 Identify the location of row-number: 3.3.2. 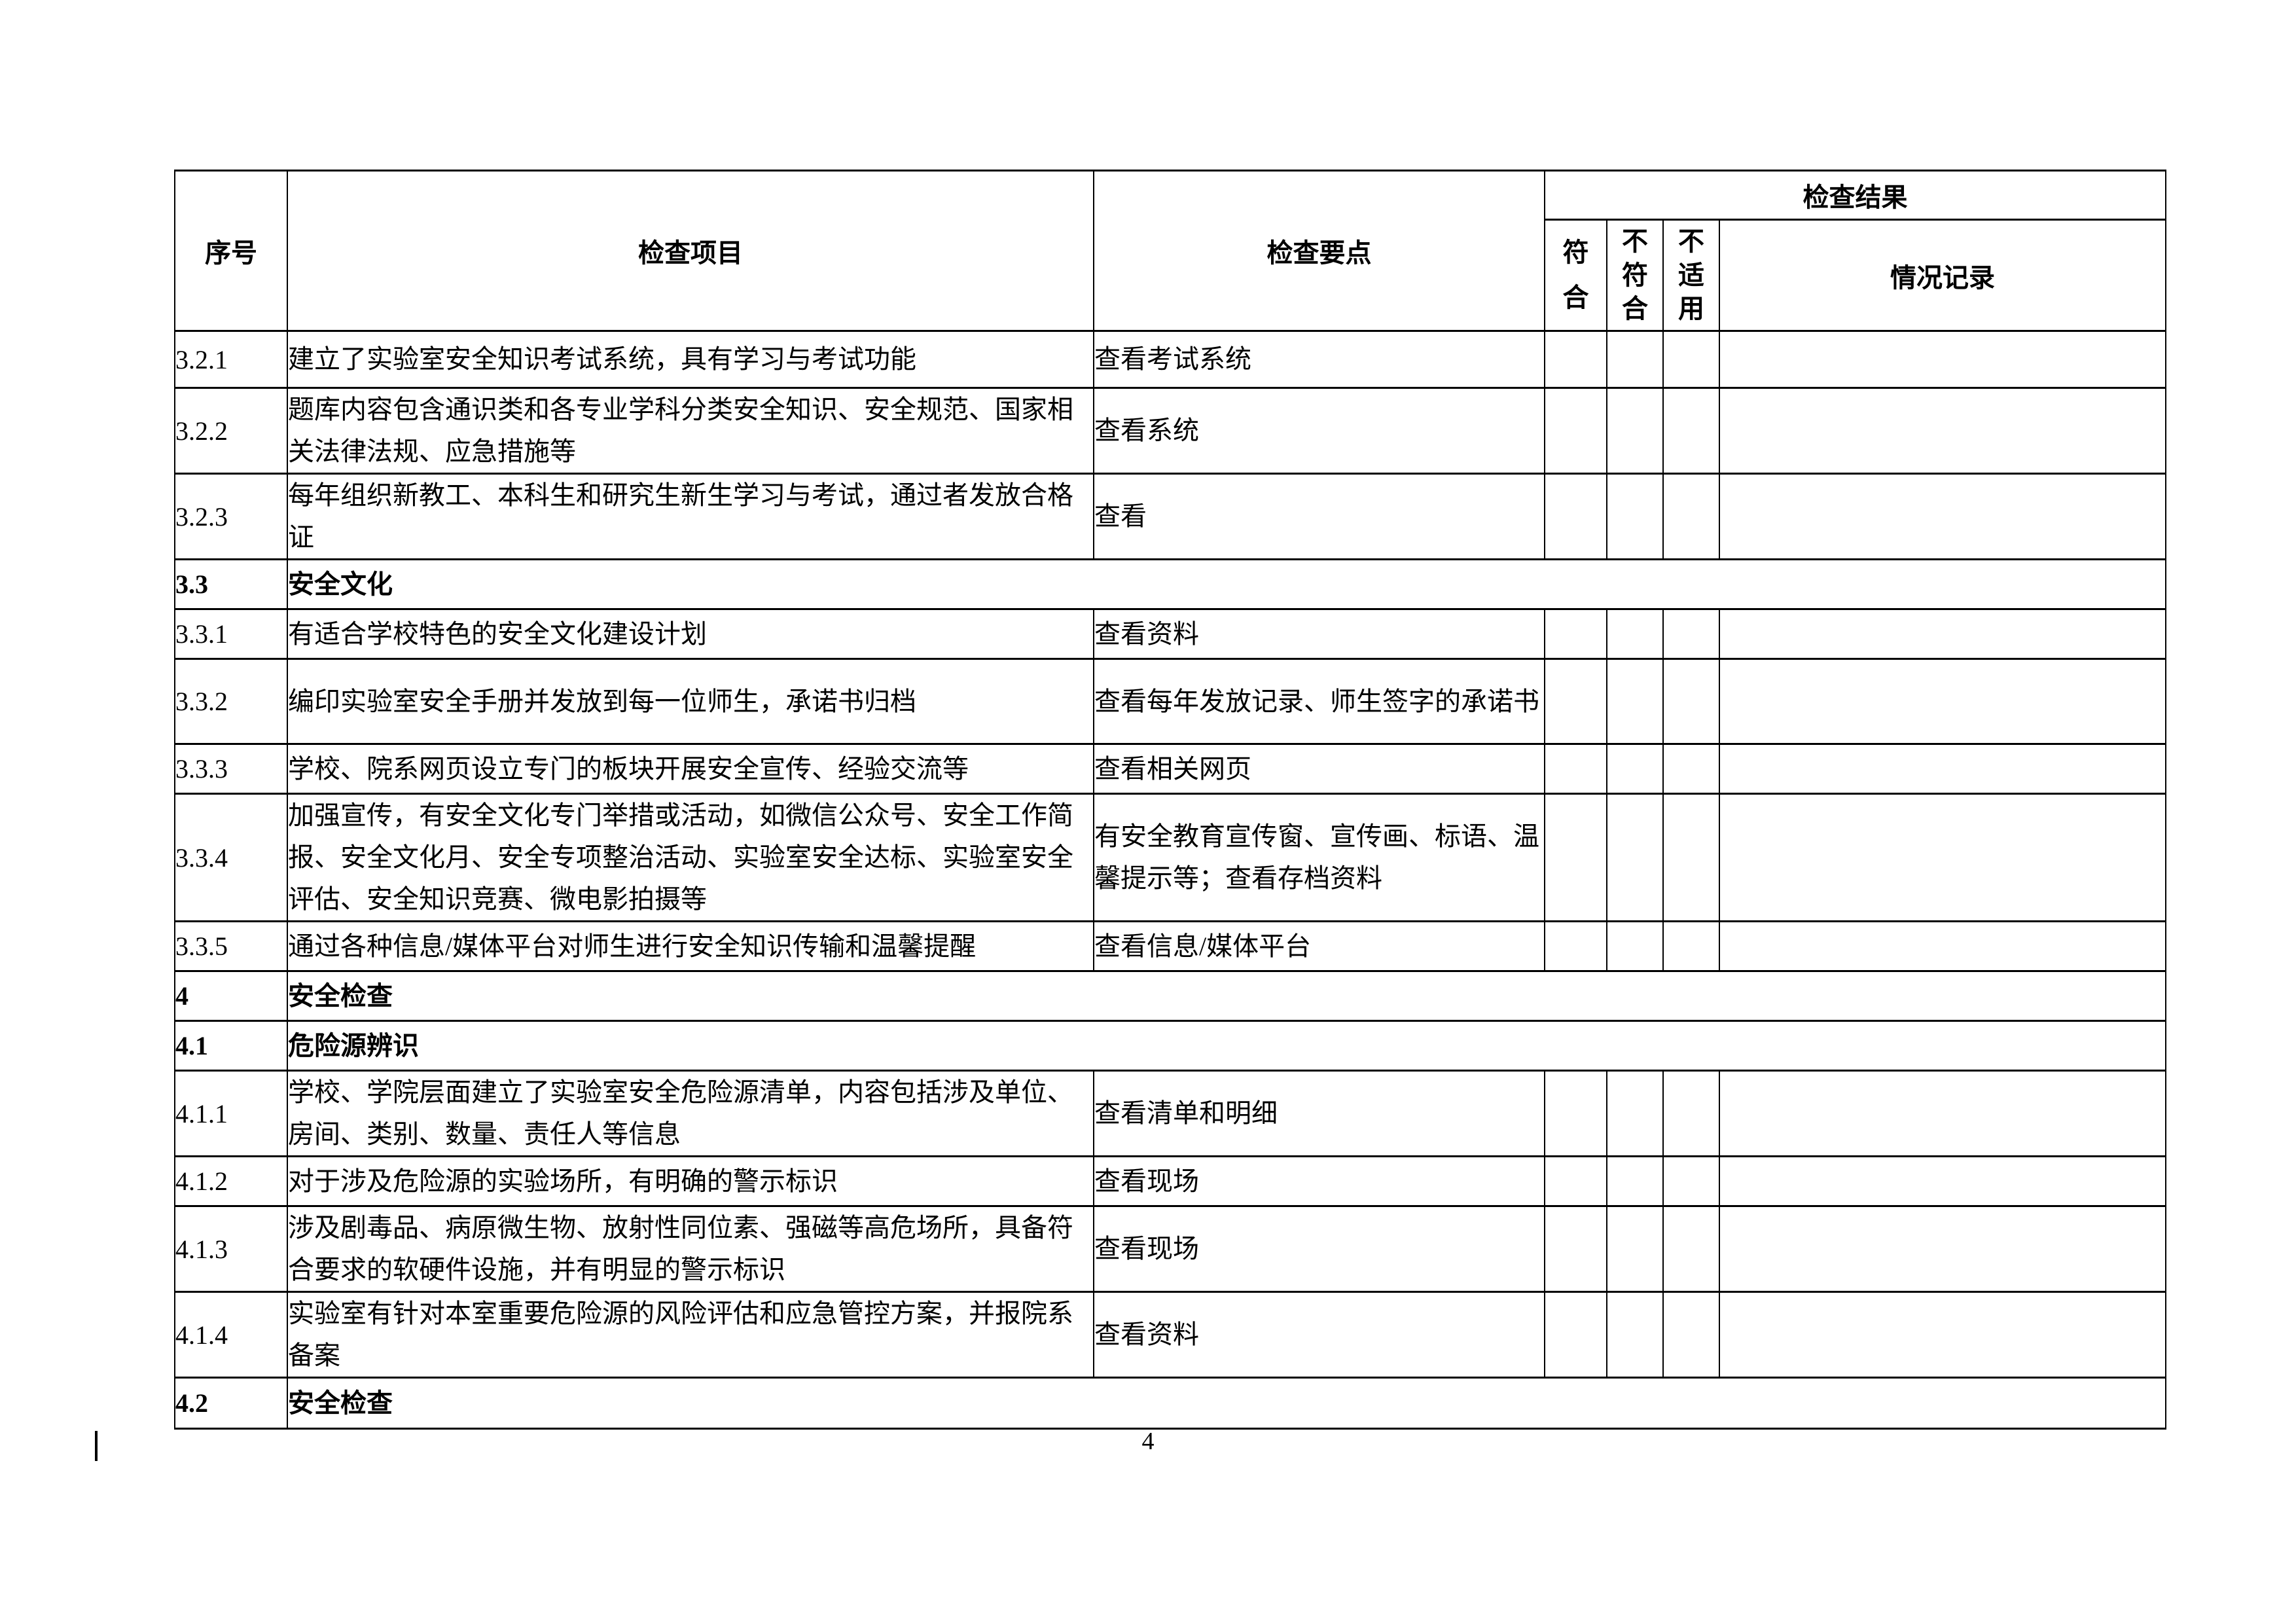
(231, 701).